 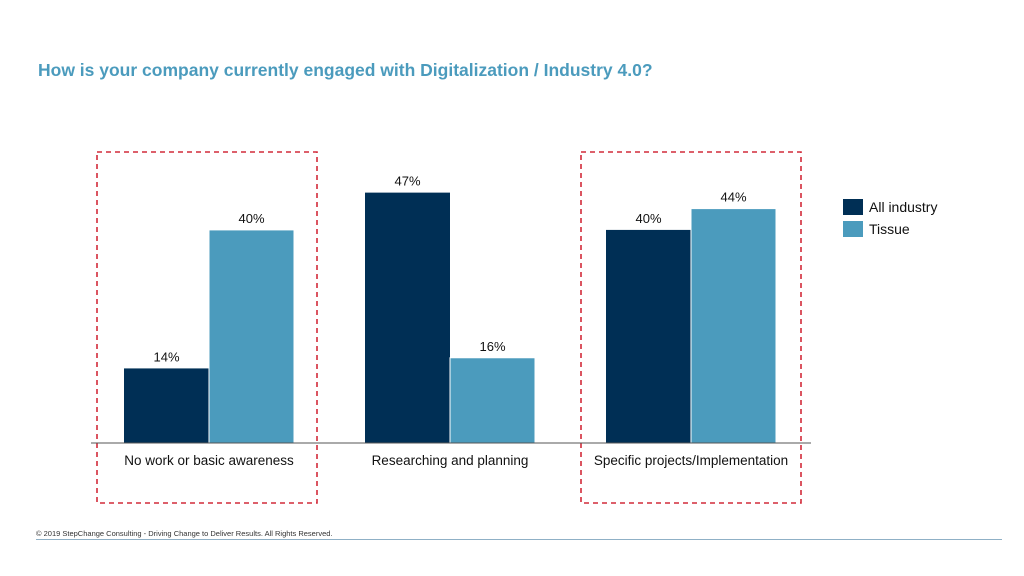 What do you see at coordinates (648, 336) in the screenshot?
I see `bar-all-industry-specific-projects-implementation` at bounding box center [648, 336].